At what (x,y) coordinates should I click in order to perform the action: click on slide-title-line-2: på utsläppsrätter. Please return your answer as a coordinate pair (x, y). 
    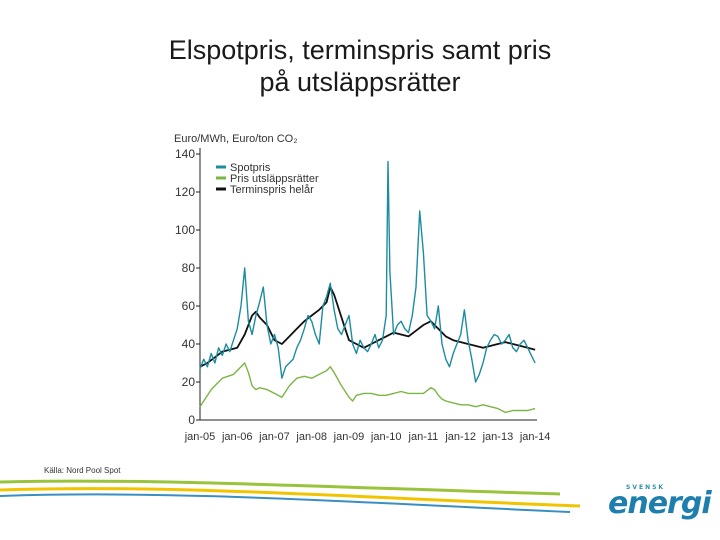
    Looking at the image, I should click on (360, 82).